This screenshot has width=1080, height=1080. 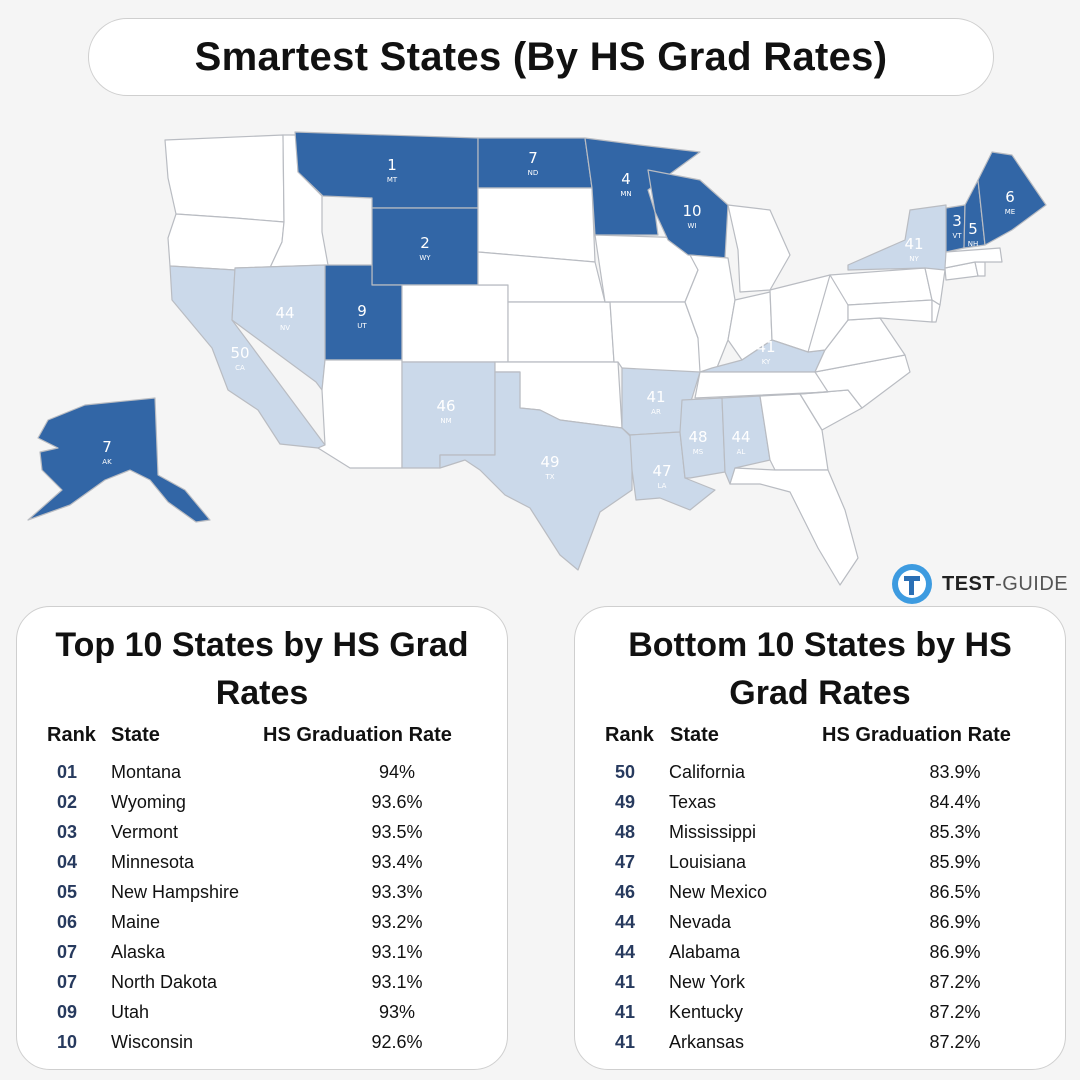 What do you see at coordinates (262, 777) in the screenshot?
I see `top10-row: 01 Montana 94%` at bounding box center [262, 777].